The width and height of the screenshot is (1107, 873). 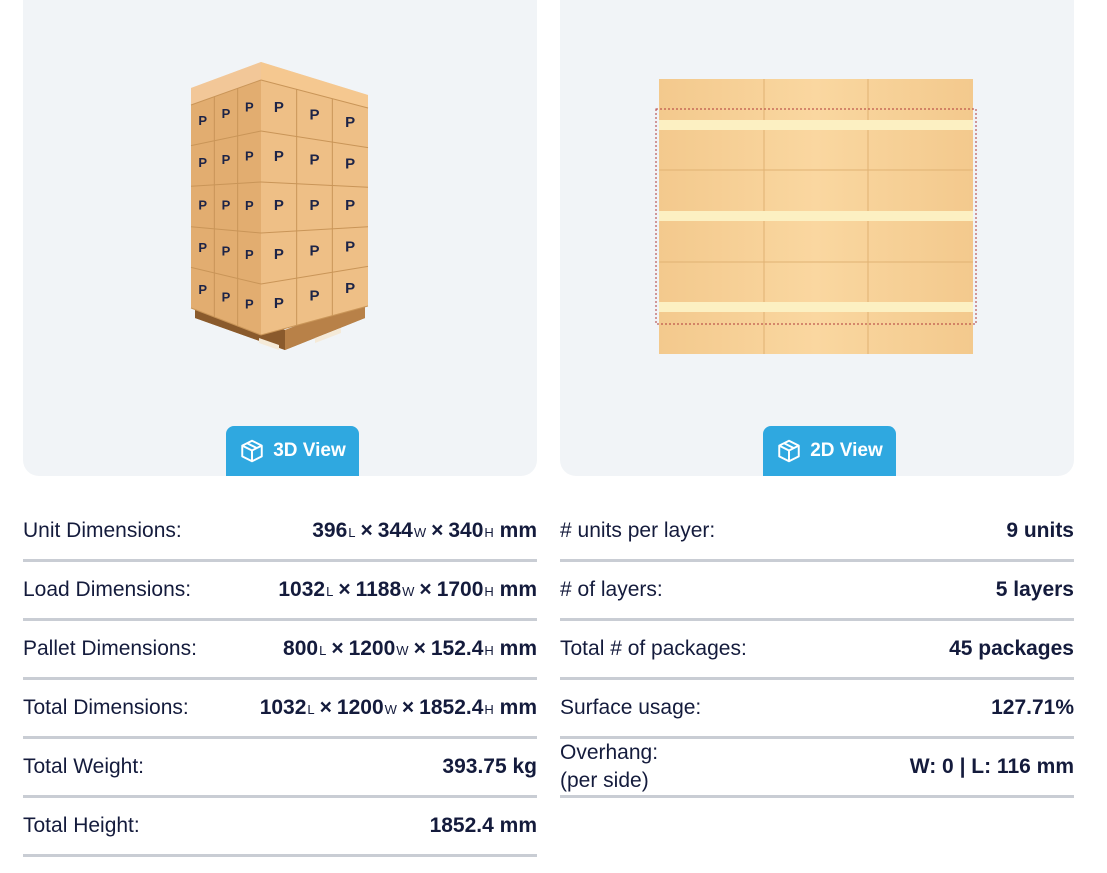 What do you see at coordinates (817, 591) in the screenshot?
I see `row-layers: # of layers: 5 layers` at bounding box center [817, 591].